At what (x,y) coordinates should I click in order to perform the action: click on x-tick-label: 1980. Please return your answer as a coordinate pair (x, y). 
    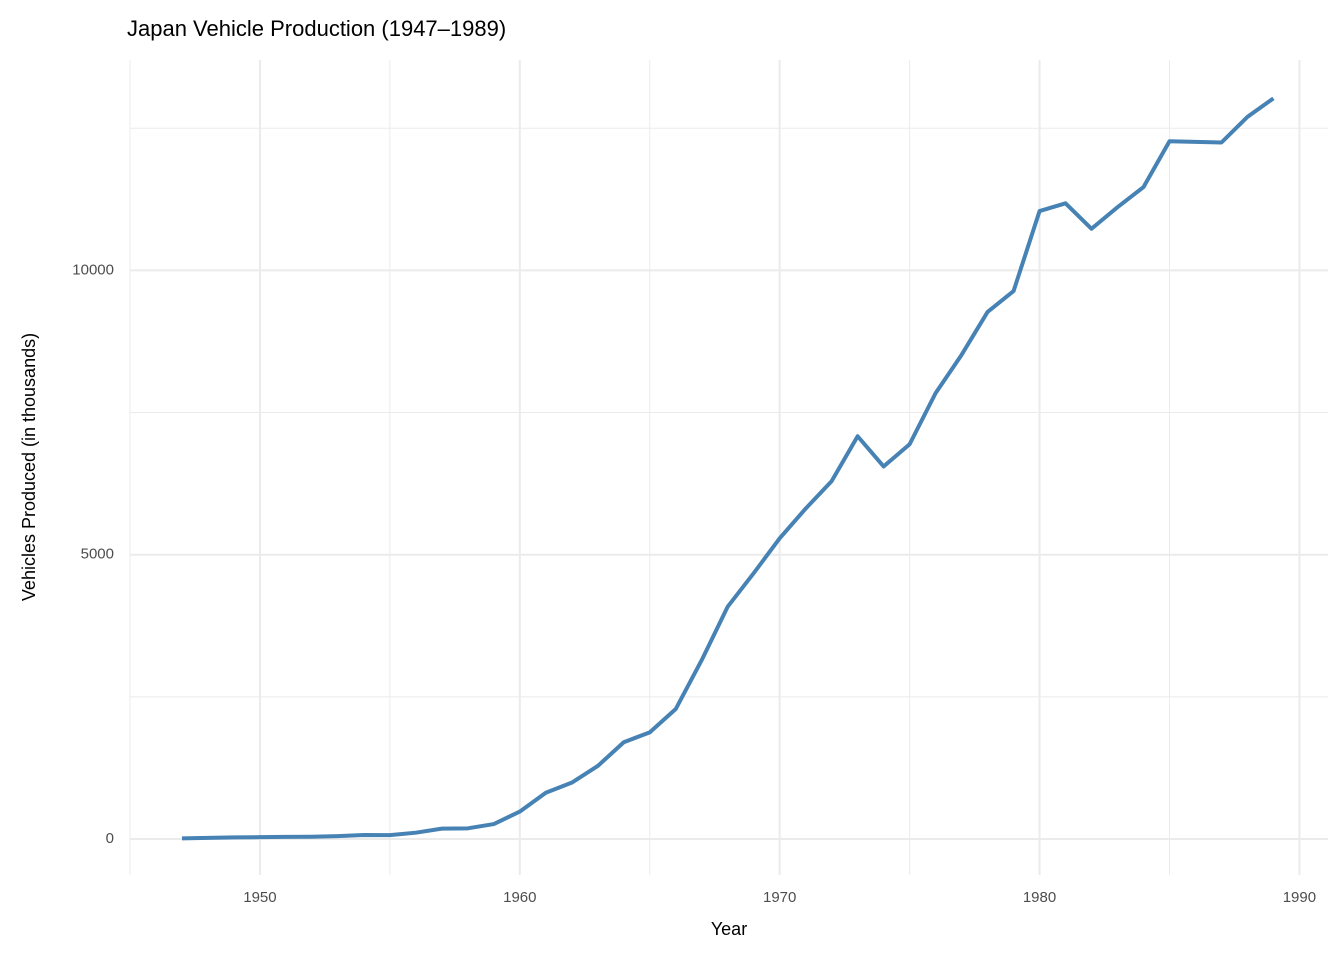
    Looking at the image, I should click on (1039, 897).